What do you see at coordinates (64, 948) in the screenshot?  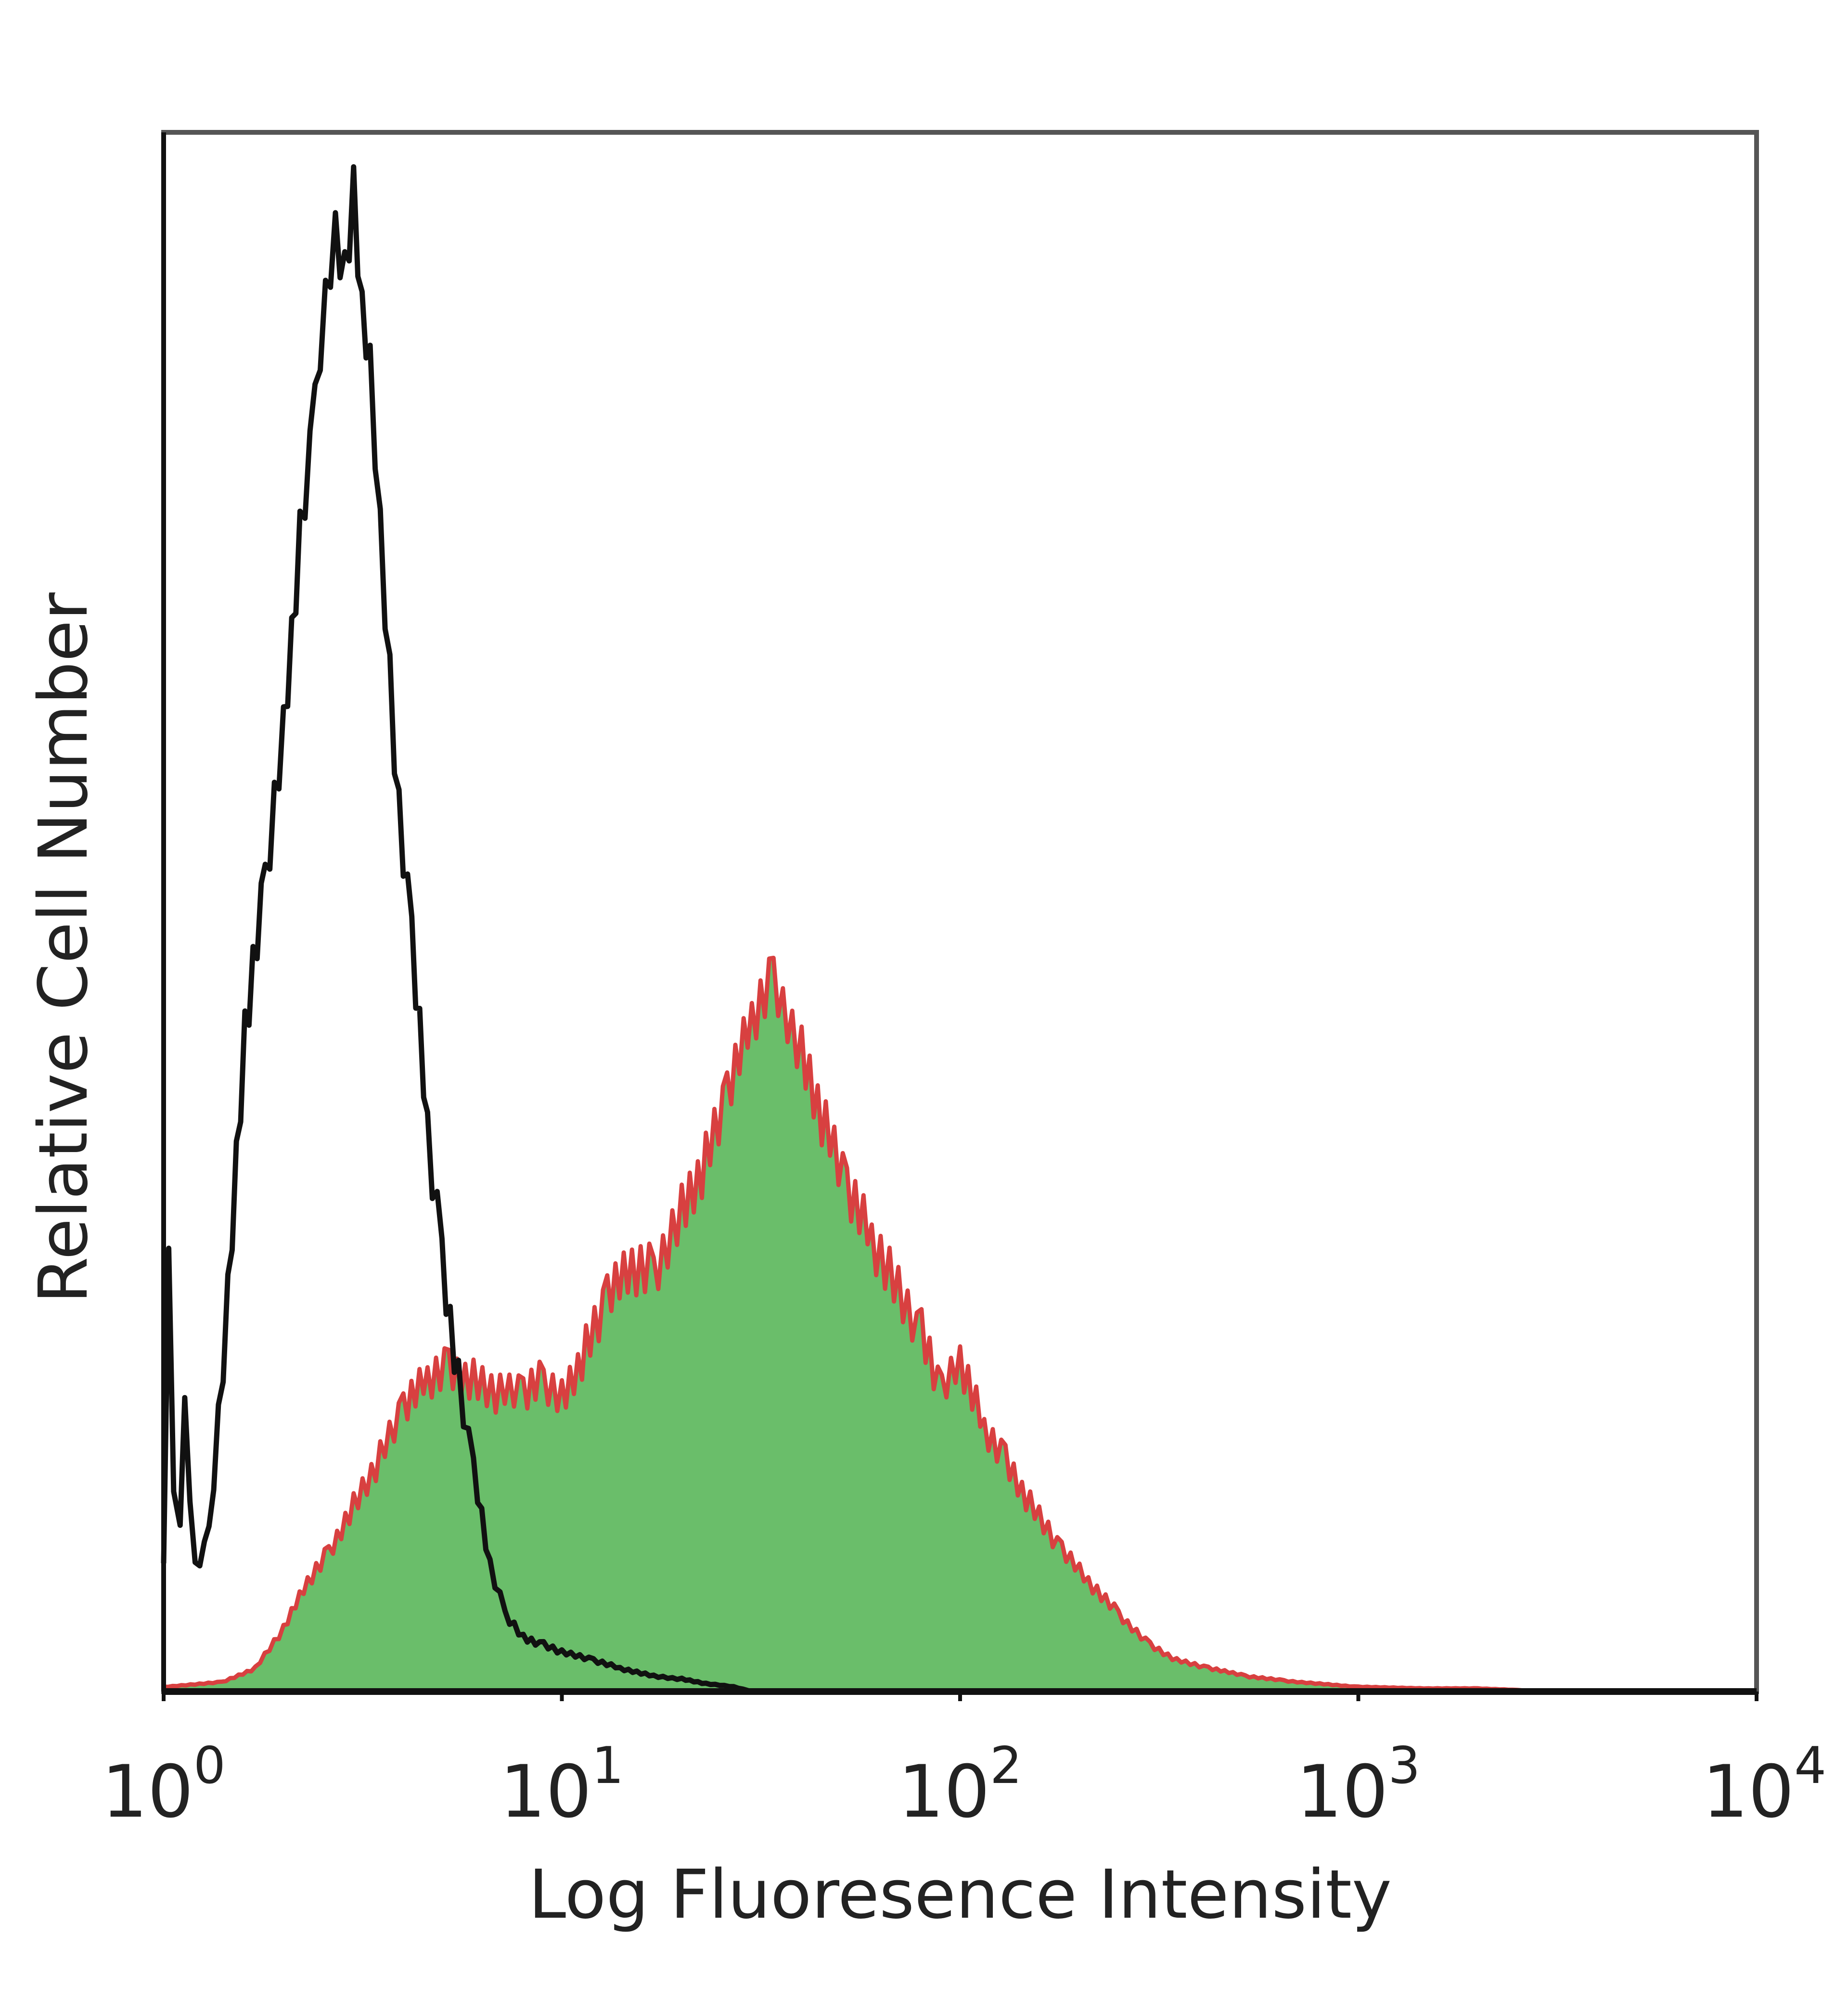 I see `y-axis-label: Relative Cell Number` at bounding box center [64, 948].